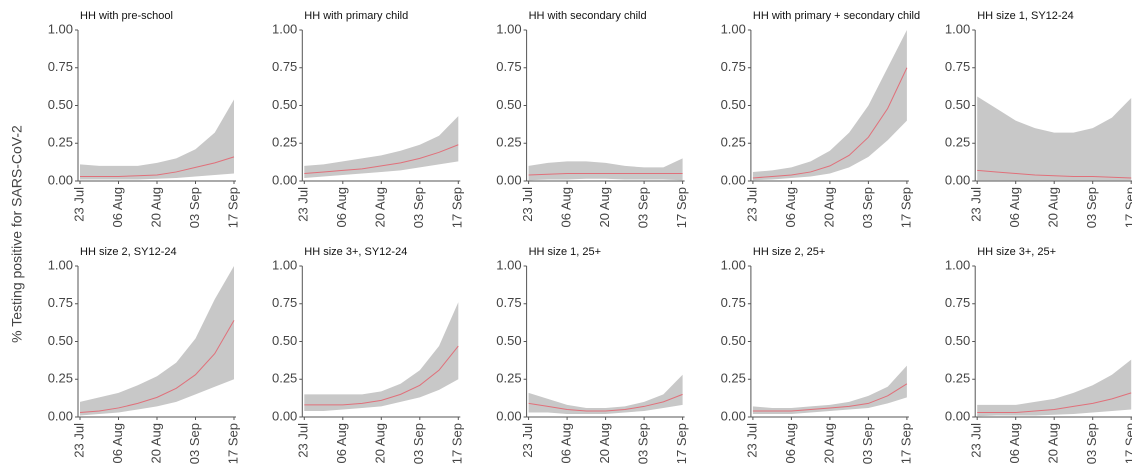 The image size is (1132, 465). I want to click on panel-title: HH size 2, SY12-24, so click(128, 252).